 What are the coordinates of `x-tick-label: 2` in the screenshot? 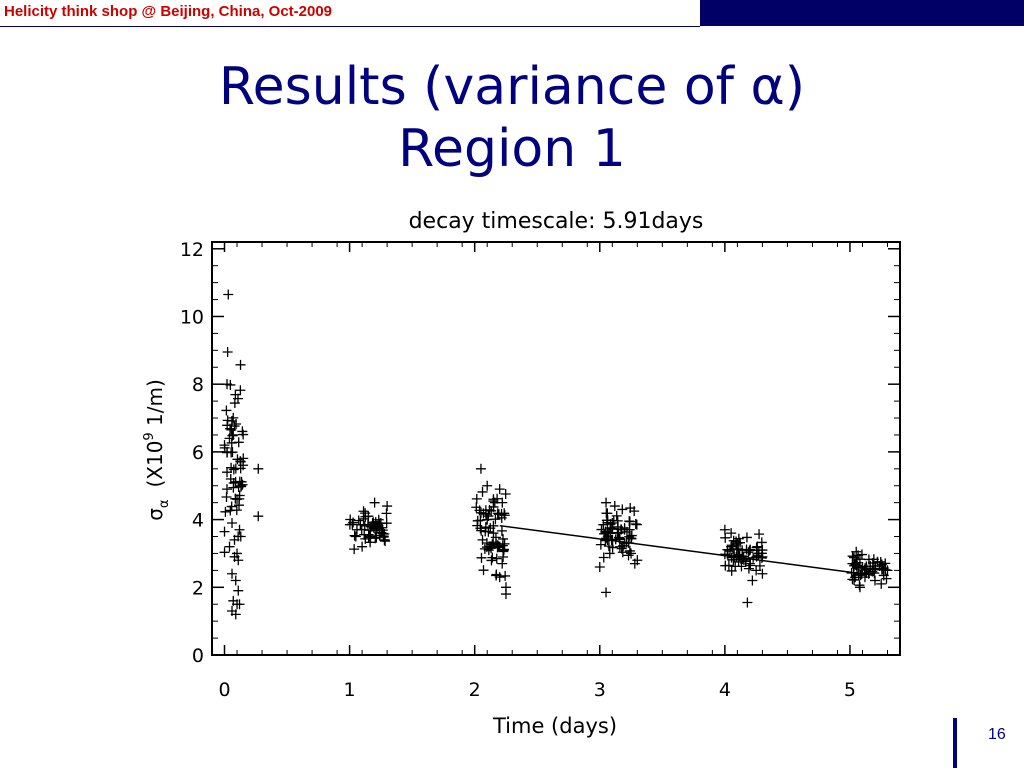 It's located at (475, 690).